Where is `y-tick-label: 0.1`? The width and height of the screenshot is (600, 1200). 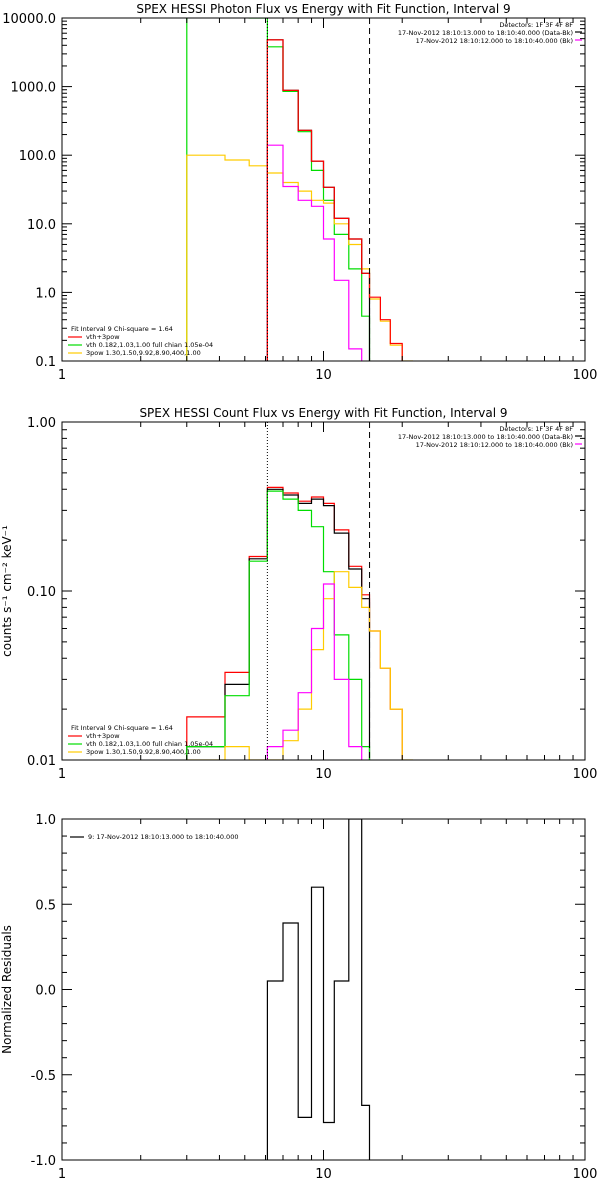
y-tick-label: 0.1 is located at coordinates (45, 362).